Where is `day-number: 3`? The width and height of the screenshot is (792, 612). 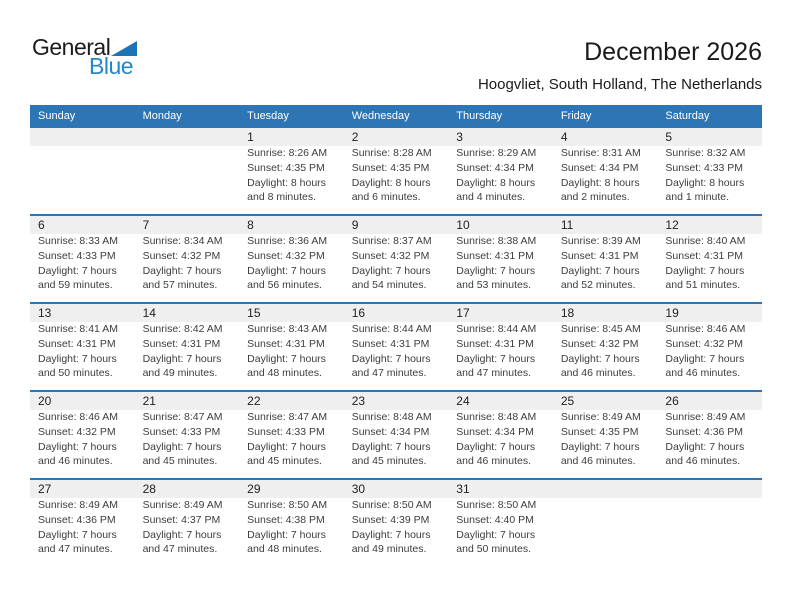 day-number: 3 is located at coordinates (500, 137).